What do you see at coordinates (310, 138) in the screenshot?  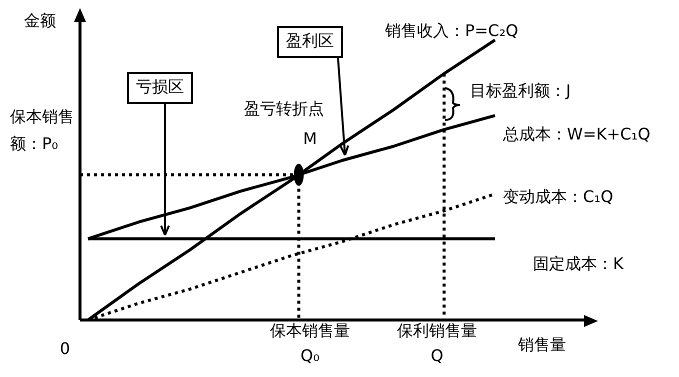 I see `annotation: M` at bounding box center [310, 138].